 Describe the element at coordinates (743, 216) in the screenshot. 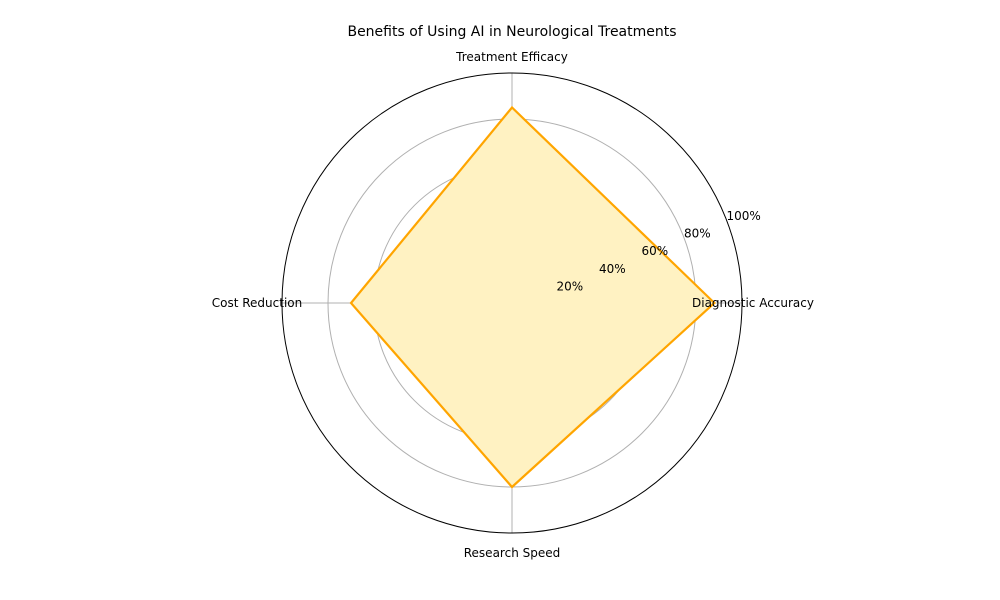

I see `tick-label: 100%` at that location.